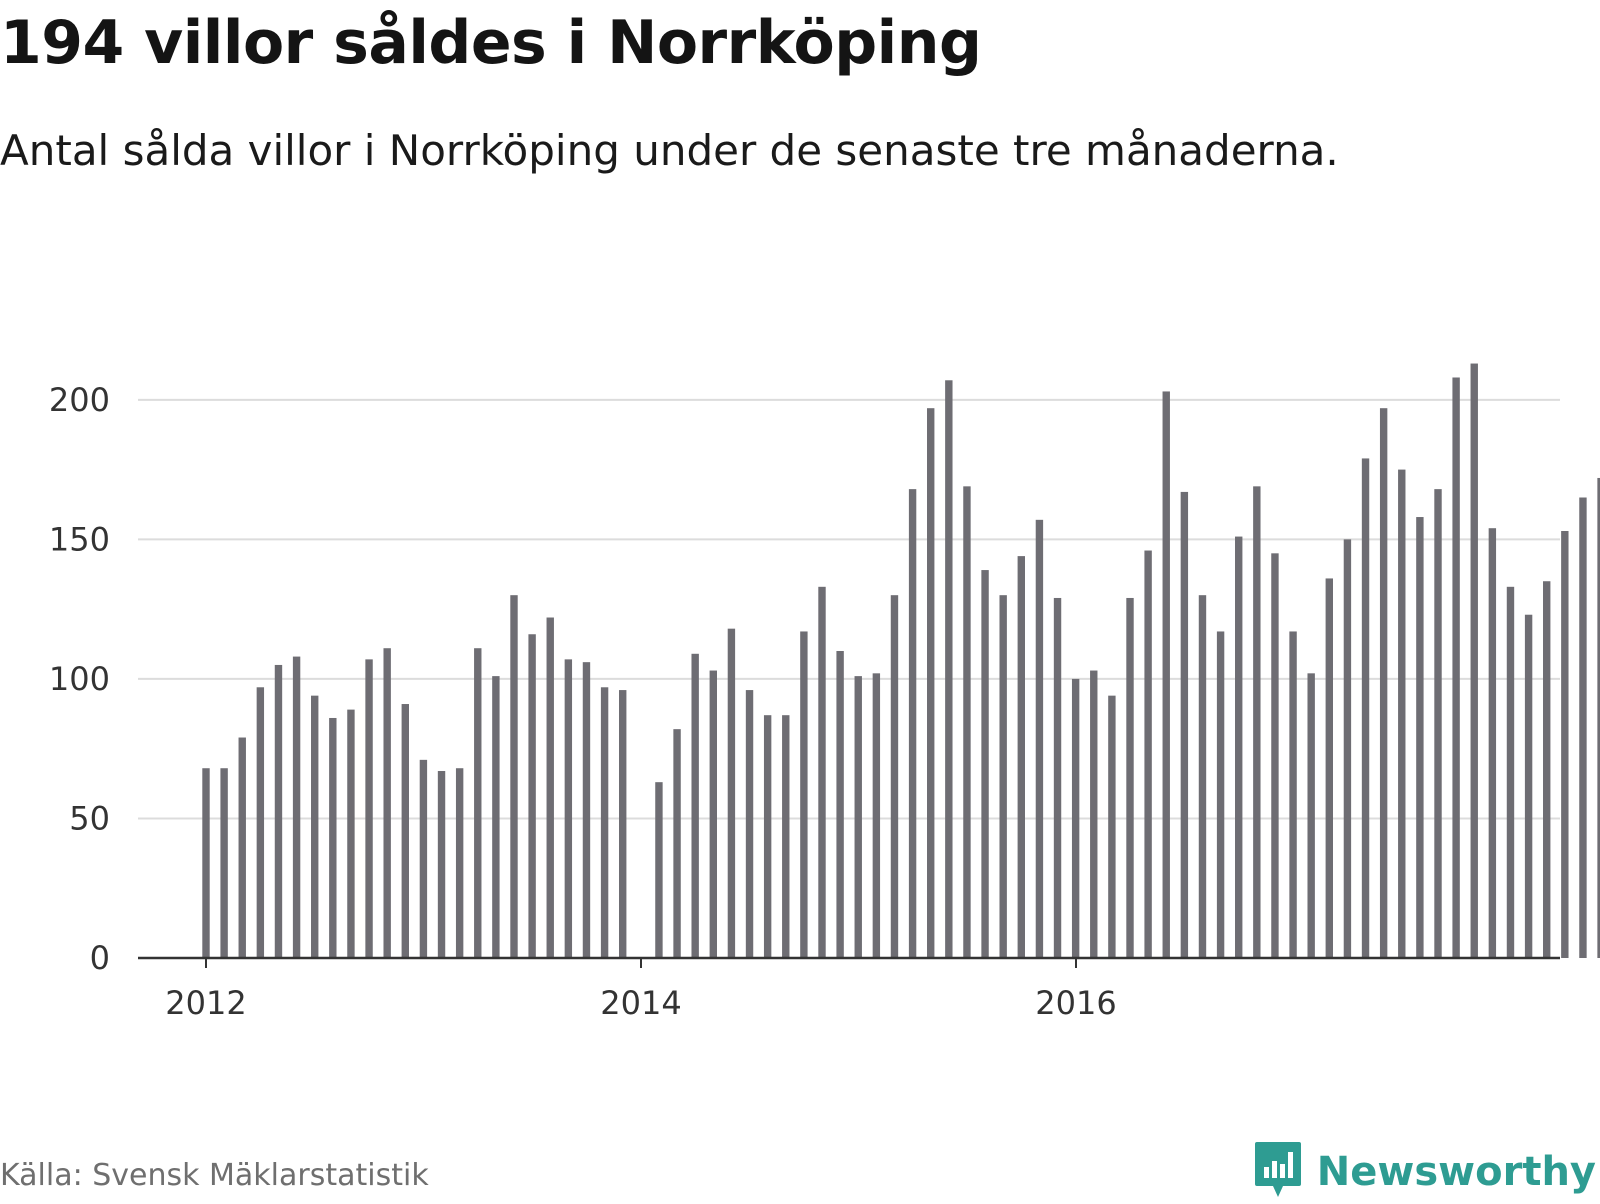 The width and height of the screenshot is (1600, 1204). Describe the element at coordinates (100, 958) in the screenshot. I see `y-tick-label: 0` at that location.